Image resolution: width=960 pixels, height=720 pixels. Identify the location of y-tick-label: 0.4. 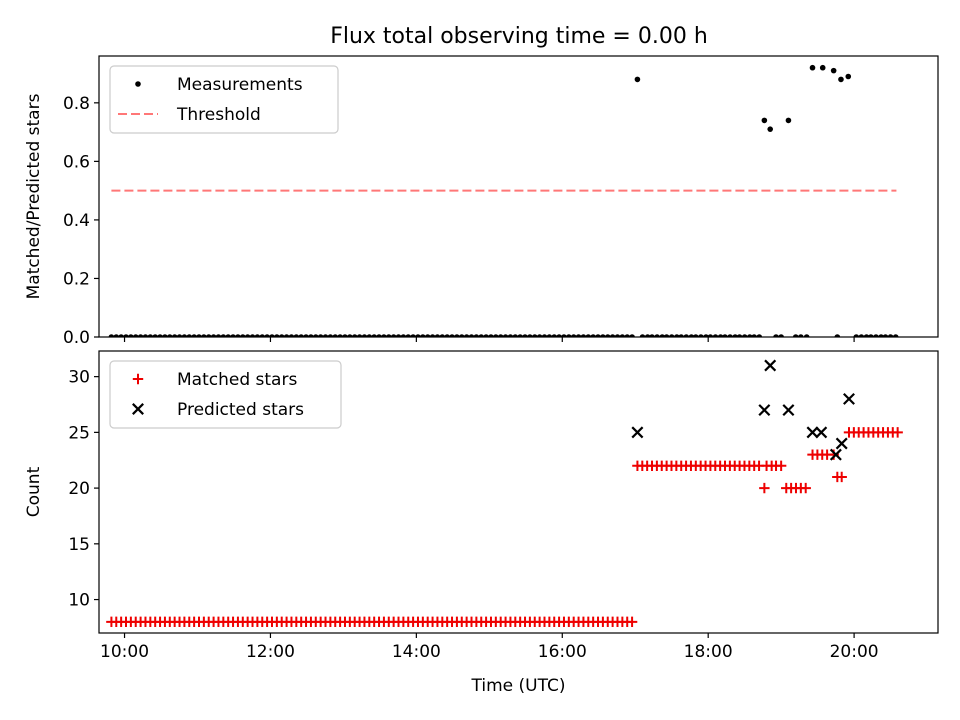
(76, 221).